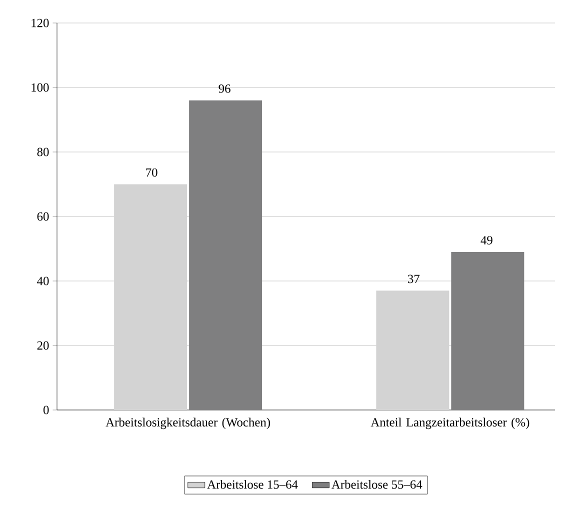 The image size is (575, 515). What do you see at coordinates (486, 240) in the screenshot?
I see `data-label: 49` at bounding box center [486, 240].